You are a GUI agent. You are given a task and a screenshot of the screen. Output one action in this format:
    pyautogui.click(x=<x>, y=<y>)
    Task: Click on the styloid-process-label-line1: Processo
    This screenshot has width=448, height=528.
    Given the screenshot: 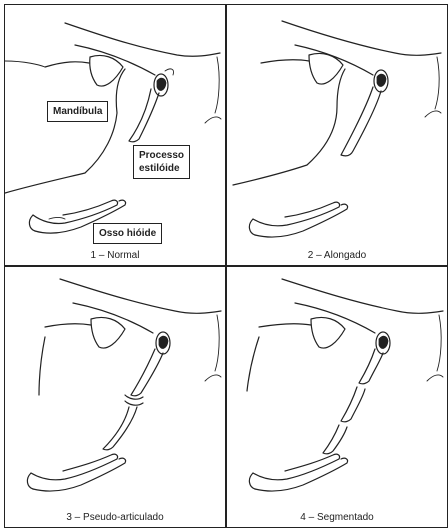 What is the action you would take?
    pyautogui.click(x=162, y=155)
    